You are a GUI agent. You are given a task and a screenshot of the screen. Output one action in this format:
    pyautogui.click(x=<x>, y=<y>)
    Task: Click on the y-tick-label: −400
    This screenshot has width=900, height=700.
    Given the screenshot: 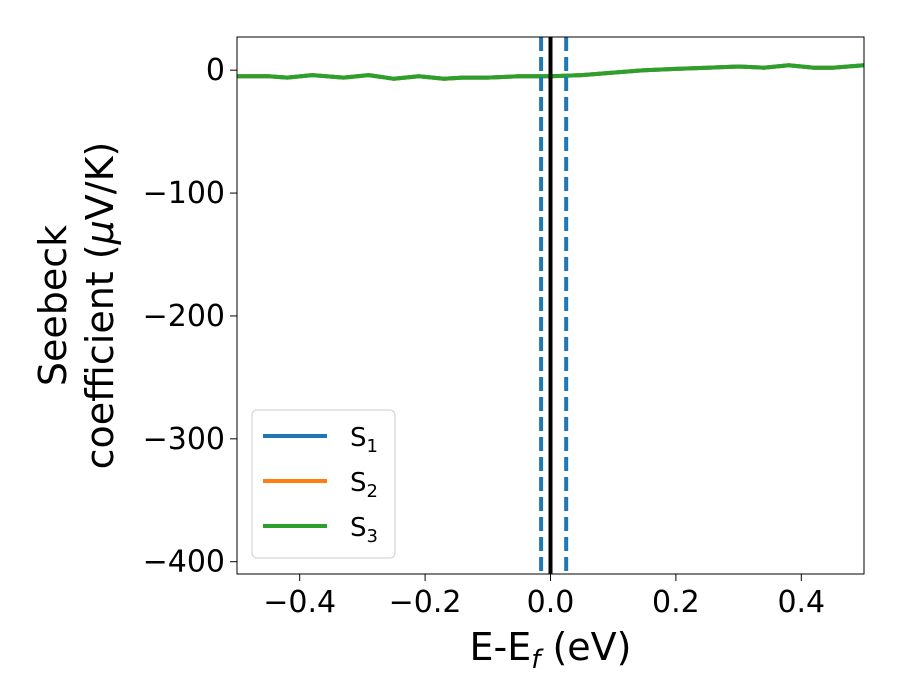 What is the action you would take?
    pyautogui.click(x=184, y=562)
    